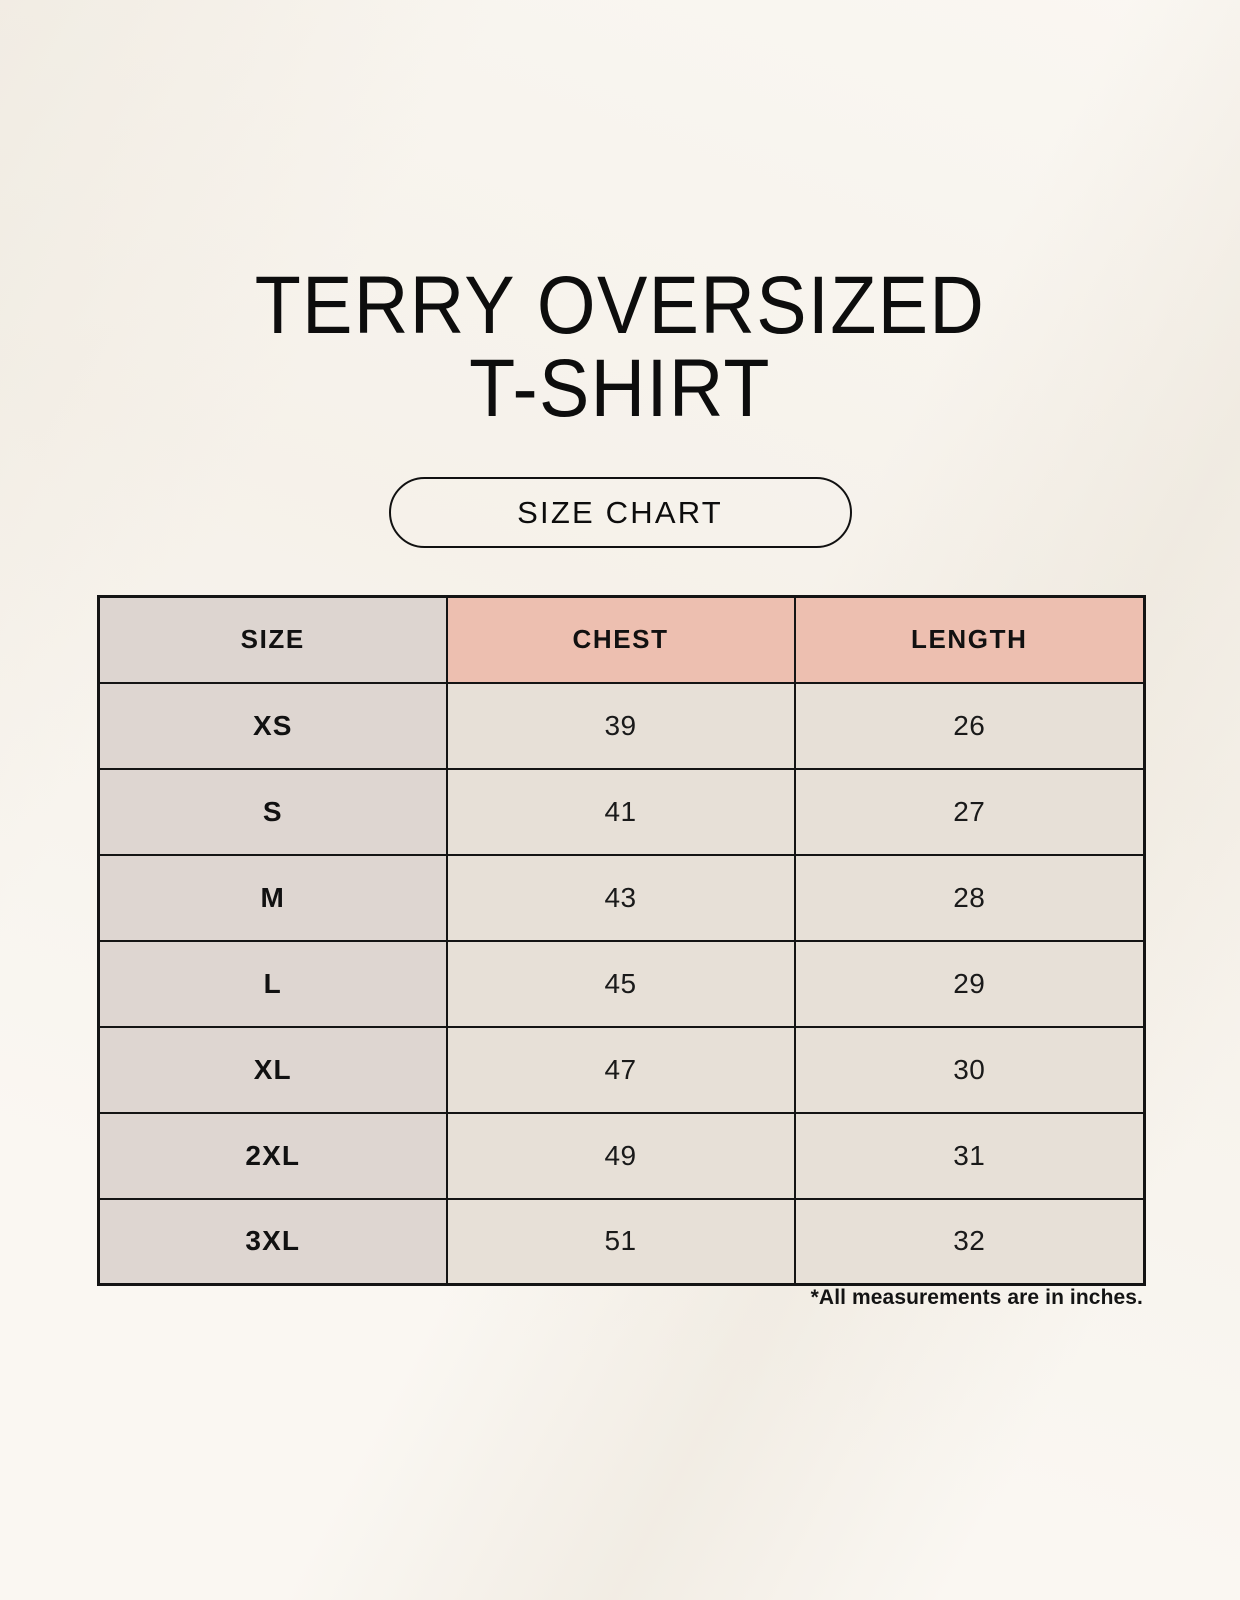 The image size is (1240, 1600). I want to click on measurement-units-note: *All measurements are in inches., so click(976, 1297).